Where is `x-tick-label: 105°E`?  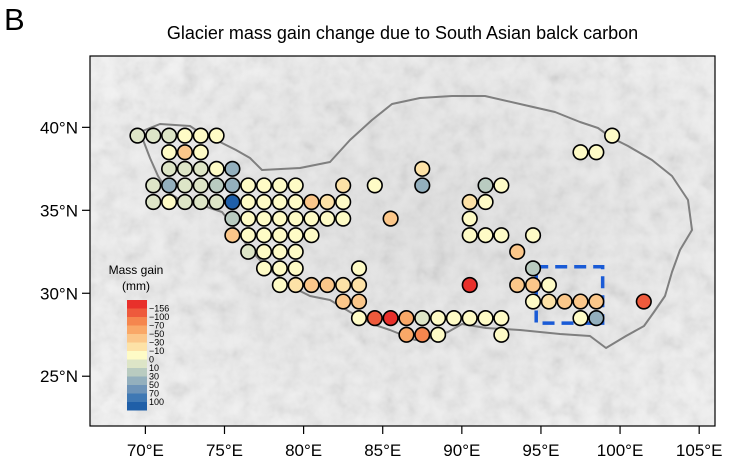 x-tick-label: 105°E is located at coordinates (699, 450).